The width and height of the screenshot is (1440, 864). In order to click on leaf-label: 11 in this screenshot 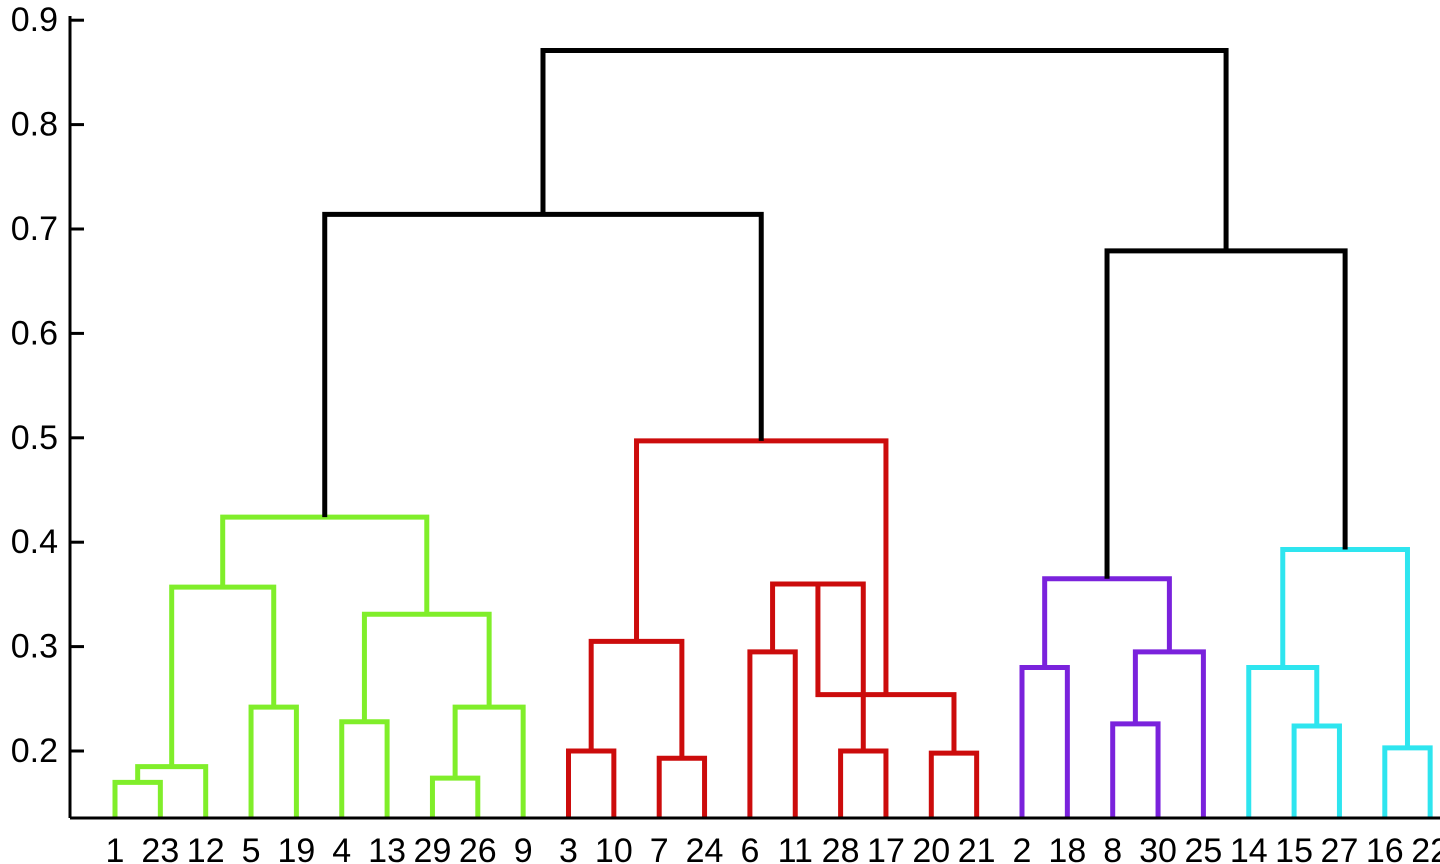, I will do `click(795, 848)`.